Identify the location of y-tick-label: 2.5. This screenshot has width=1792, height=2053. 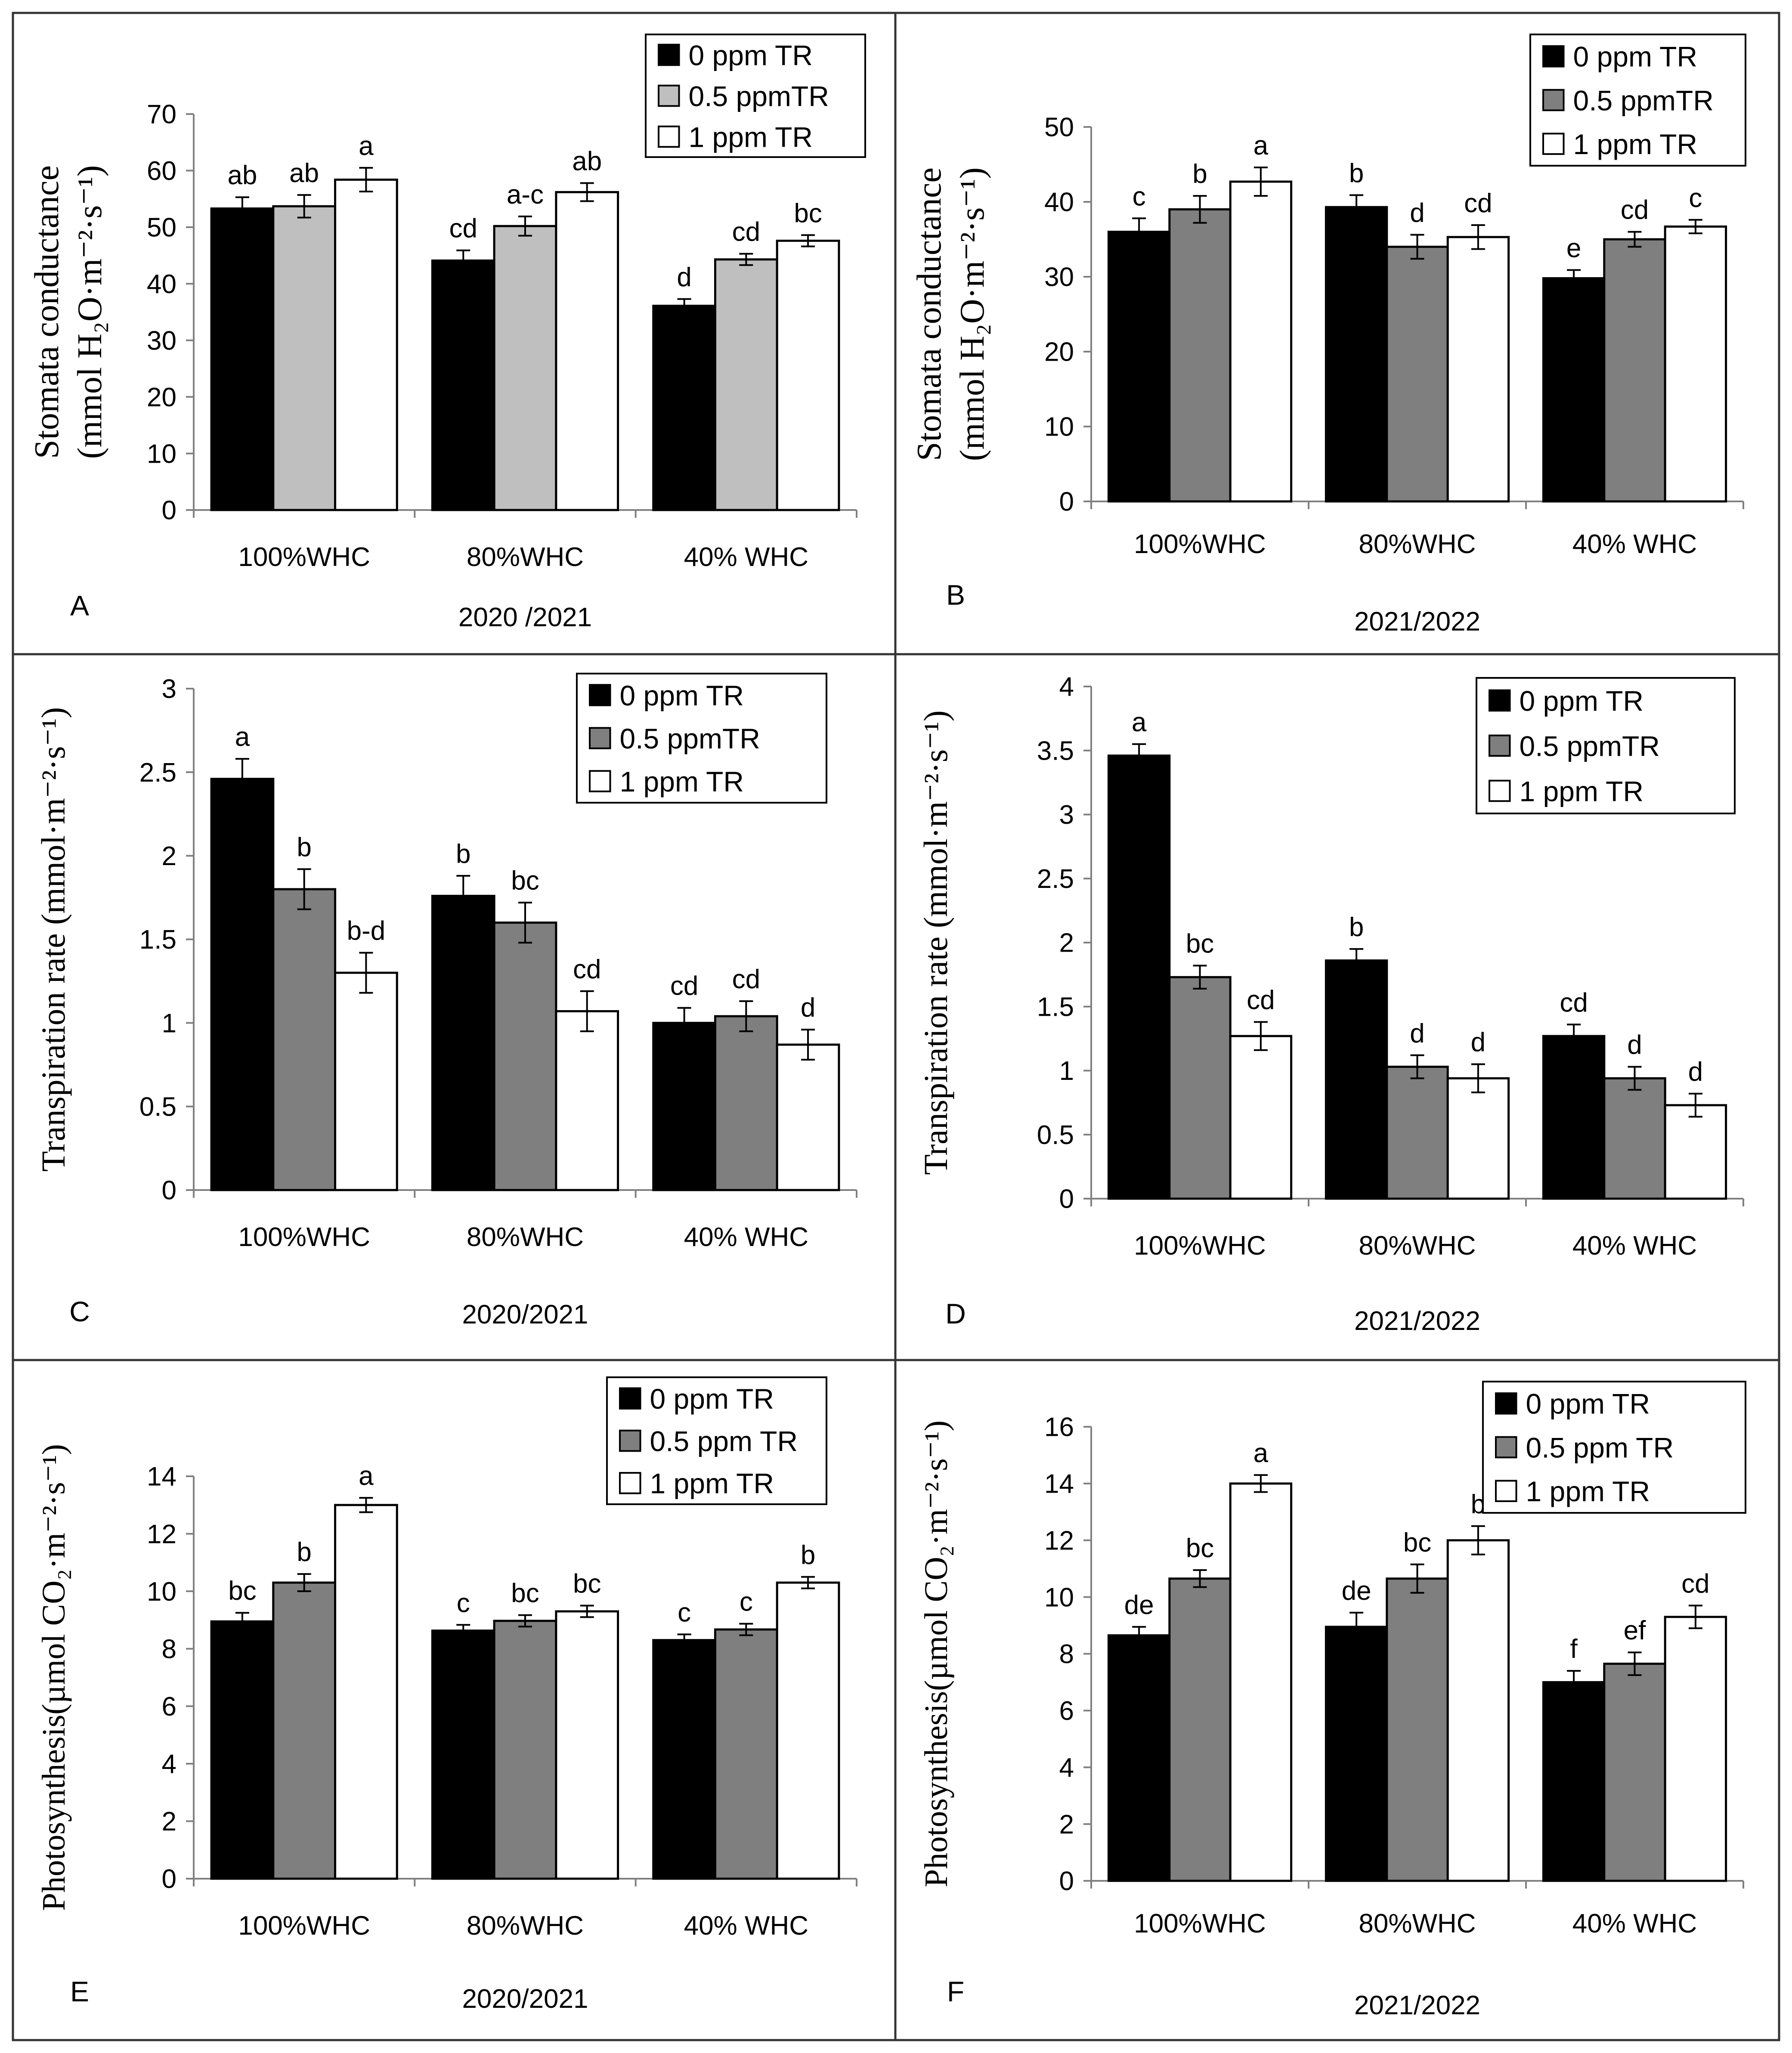
(157, 773).